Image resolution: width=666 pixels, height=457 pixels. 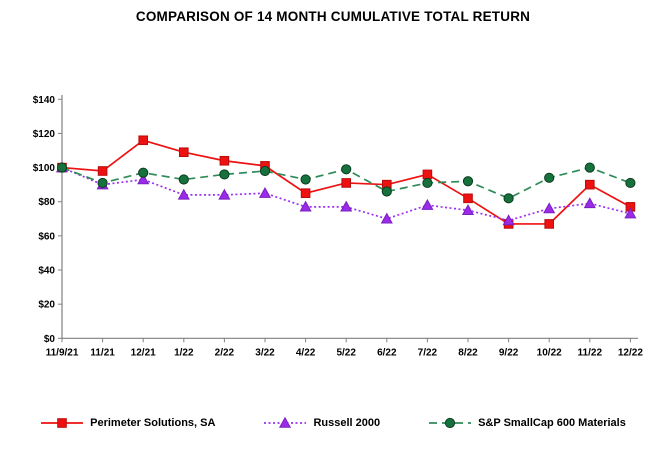 I want to click on legend-marker-triangle-icon, so click(x=285, y=422).